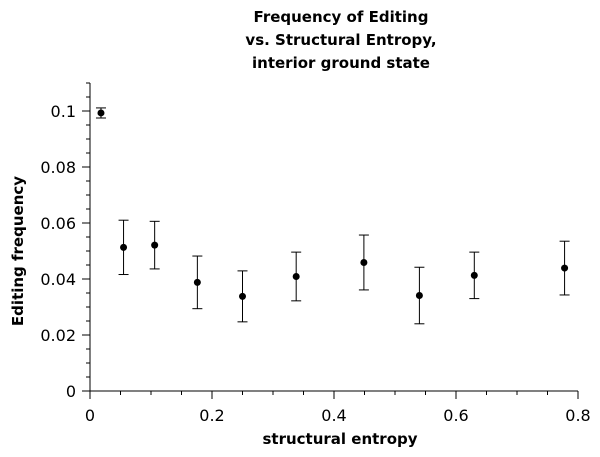  I want to click on y-tick-label: 0.08, so click(58, 167).